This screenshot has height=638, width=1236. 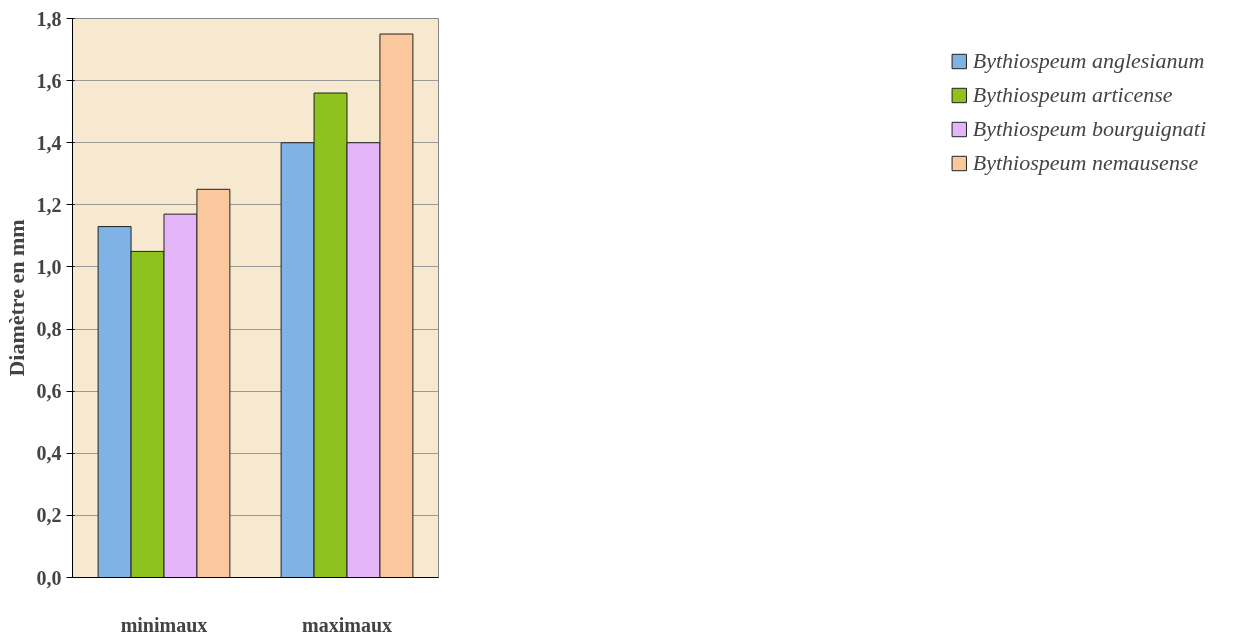 I want to click on y-tick-label: 1,2, so click(x=49, y=204).